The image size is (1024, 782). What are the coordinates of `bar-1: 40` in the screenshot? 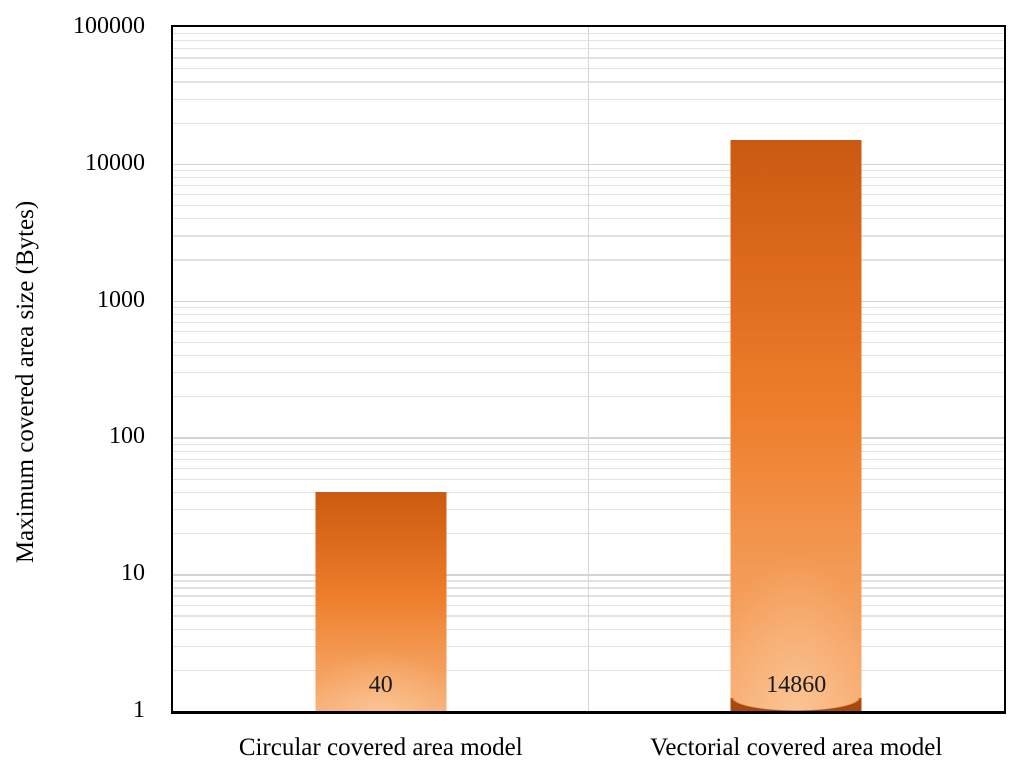 It's located at (381, 601).